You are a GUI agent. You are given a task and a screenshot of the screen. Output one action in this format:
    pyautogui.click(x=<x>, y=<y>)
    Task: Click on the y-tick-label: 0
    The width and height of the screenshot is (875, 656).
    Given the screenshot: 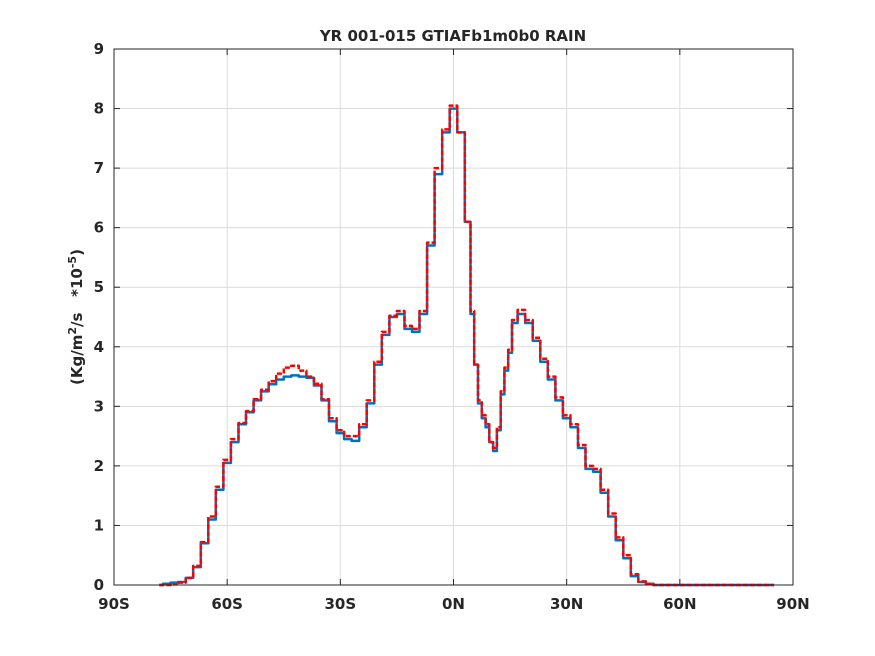 What is the action you would take?
    pyautogui.click(x=99, y=585)
    